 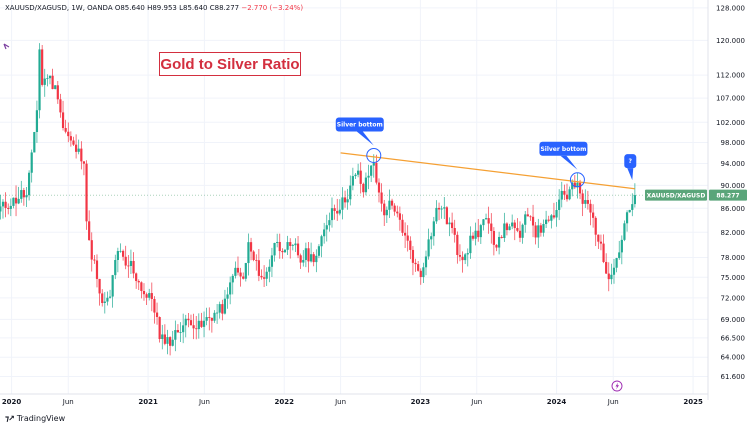 What do you see at coordinates (730, 76) in the screenshot?
I see `y-tick-label: 112.000` at bounding box center [730, 76].